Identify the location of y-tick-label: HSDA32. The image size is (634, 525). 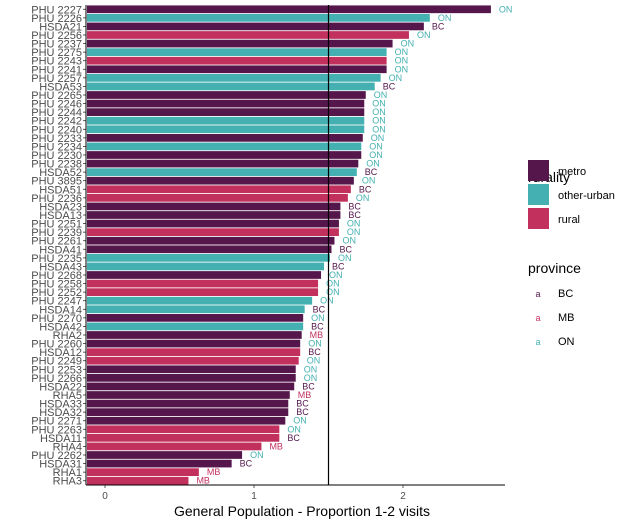
(60, 413).